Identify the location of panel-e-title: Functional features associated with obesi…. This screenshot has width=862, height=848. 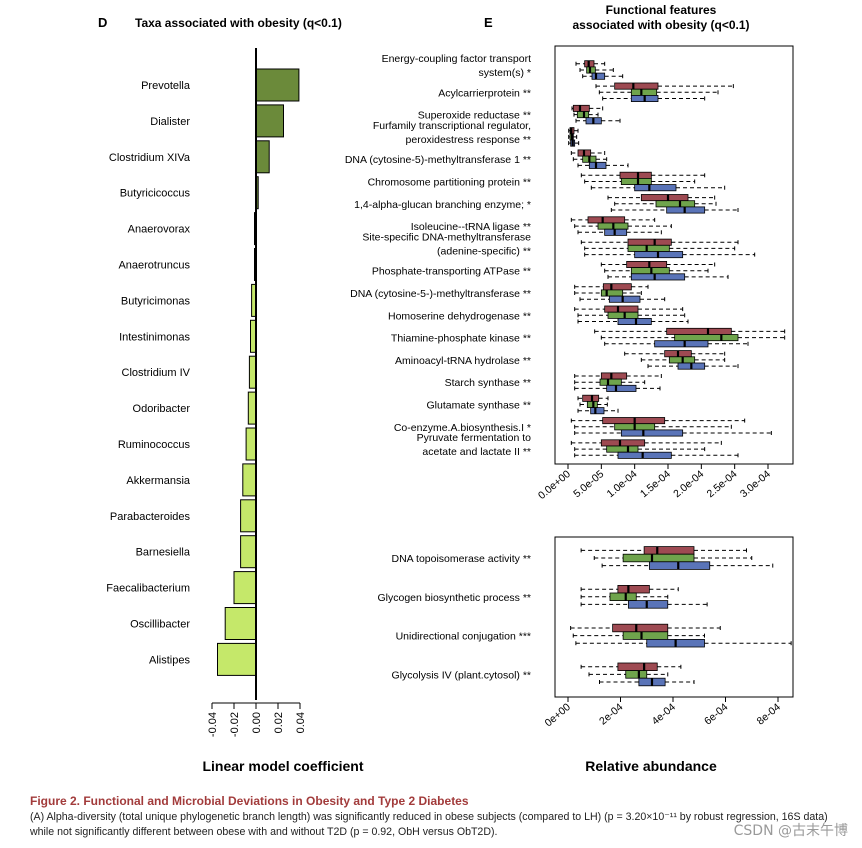
(660, 17).